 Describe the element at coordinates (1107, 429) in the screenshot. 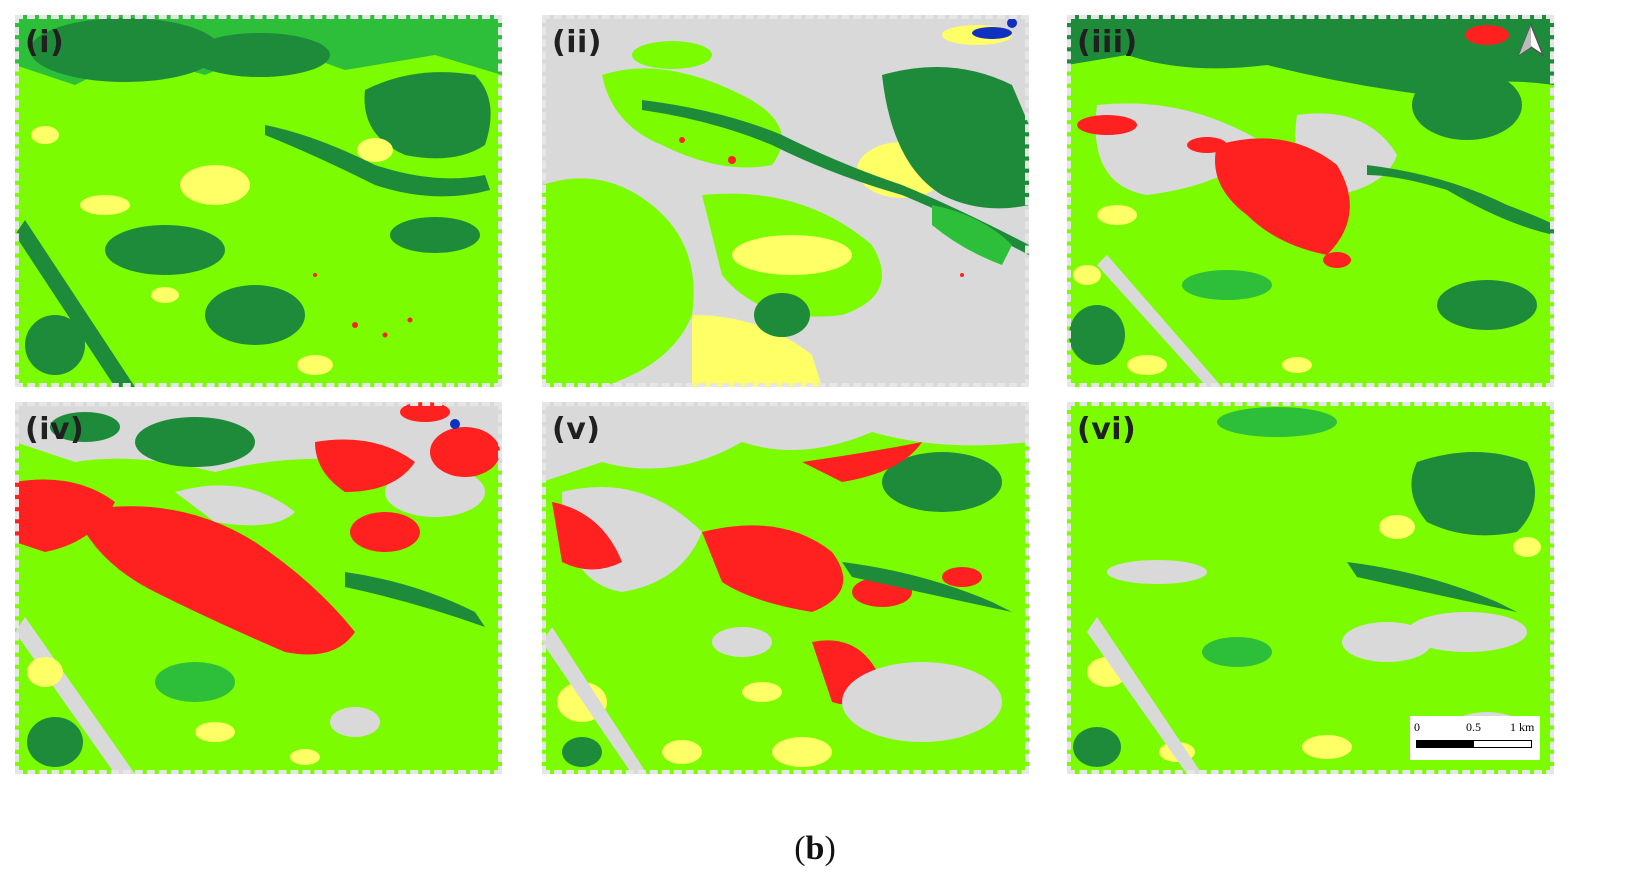

I see `panel-label: (vi)` at that location.